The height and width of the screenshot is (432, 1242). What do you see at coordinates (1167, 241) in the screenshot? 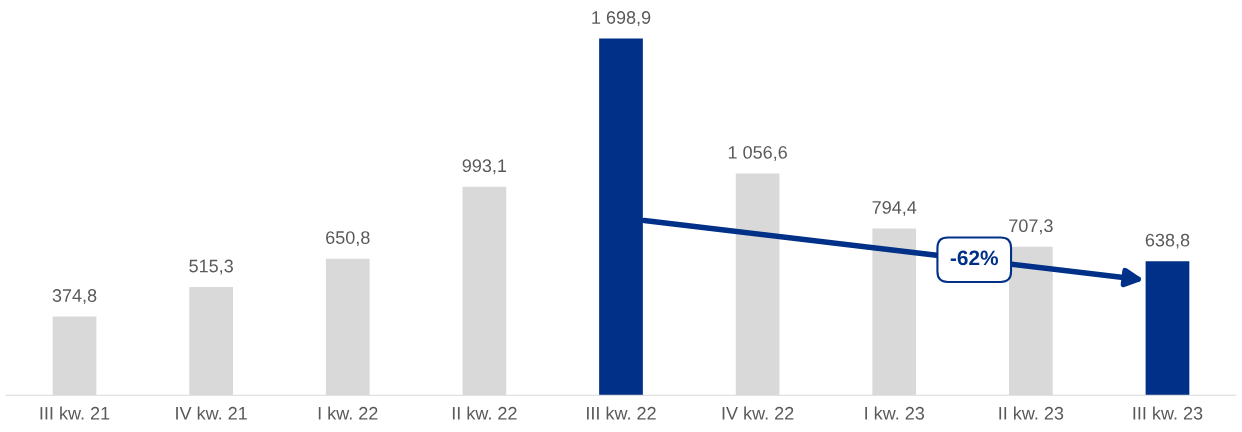
I see `data-label: 638,8` at bounding box center [1167, 241].